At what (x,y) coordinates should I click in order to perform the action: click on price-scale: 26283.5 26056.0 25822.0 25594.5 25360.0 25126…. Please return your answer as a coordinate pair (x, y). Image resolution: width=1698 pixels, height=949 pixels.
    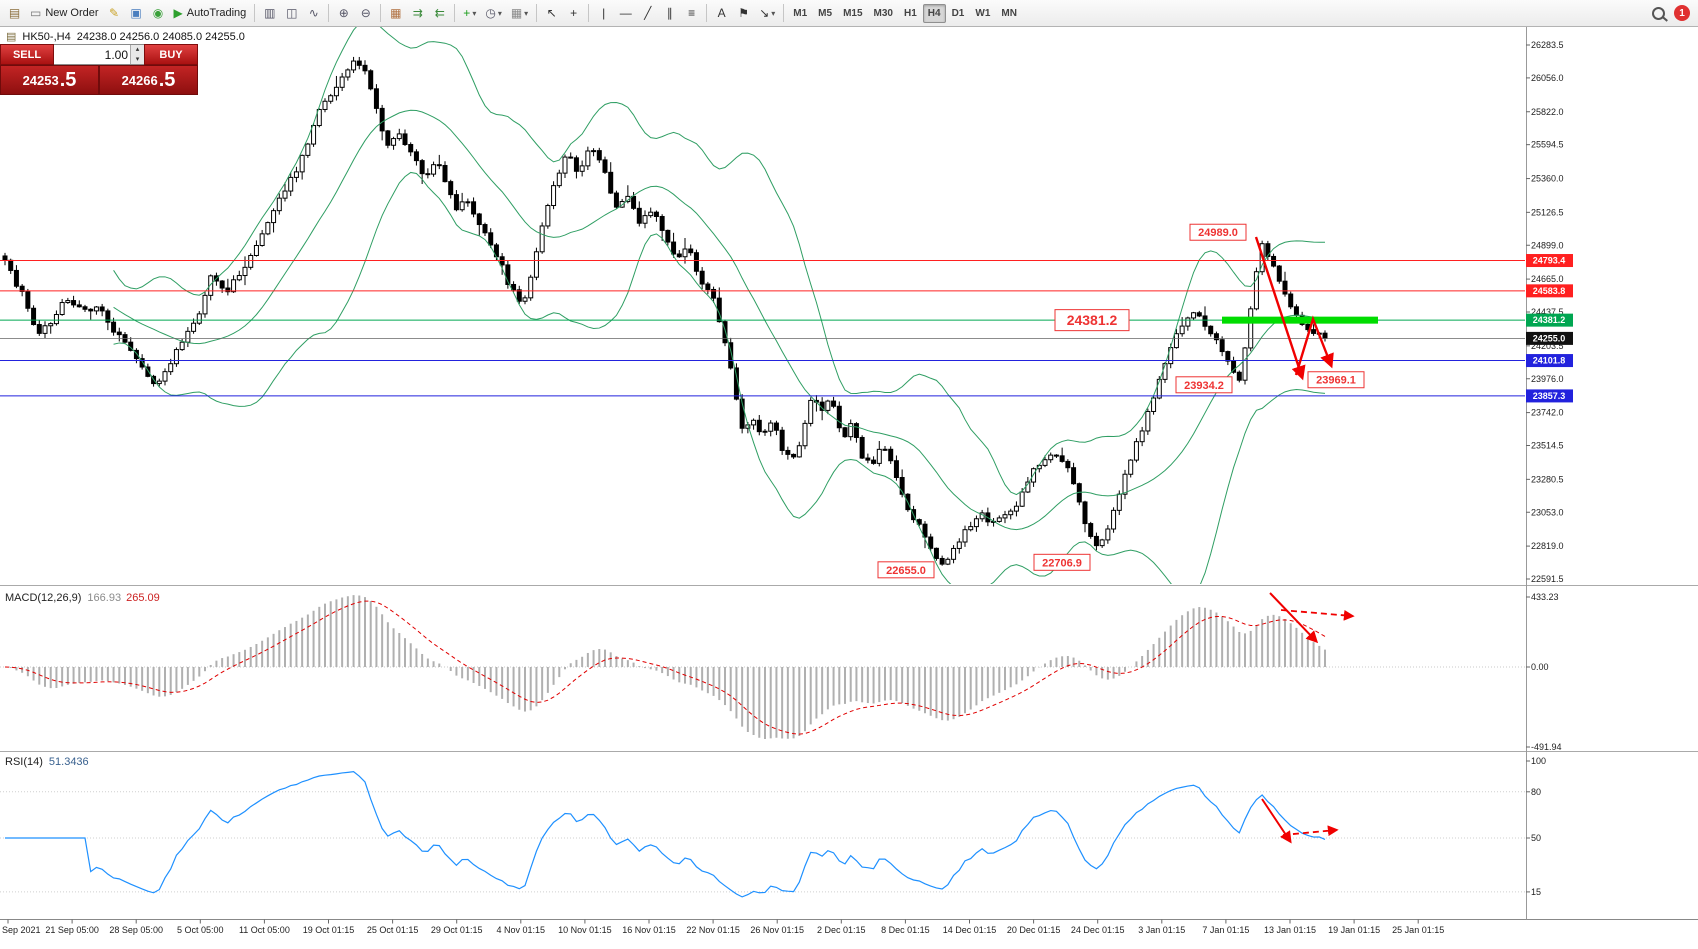
    Looking at the image, I should click on (1549, 468).